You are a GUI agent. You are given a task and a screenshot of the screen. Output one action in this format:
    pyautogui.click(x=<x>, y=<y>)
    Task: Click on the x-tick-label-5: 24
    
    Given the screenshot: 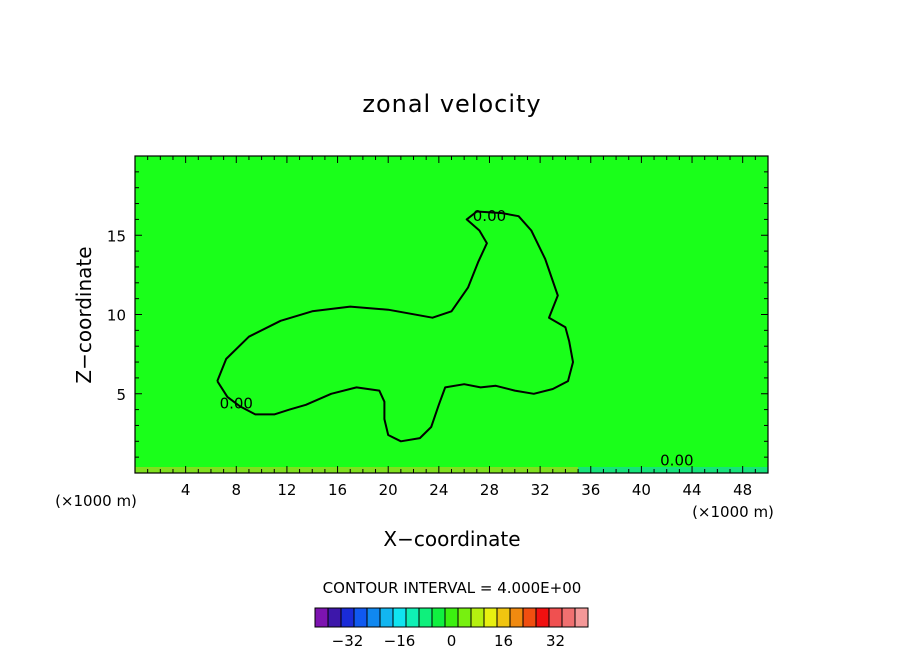 What is the action you would take?
    pyautogui.click(x=438, y=490)
    